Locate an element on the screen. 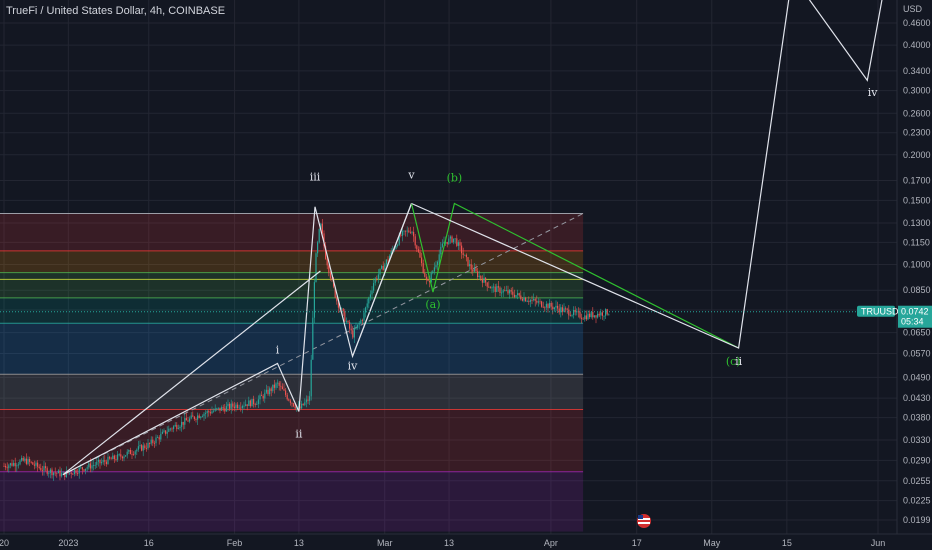  x-tick-label: 13 is located at coordinates (299, 543).